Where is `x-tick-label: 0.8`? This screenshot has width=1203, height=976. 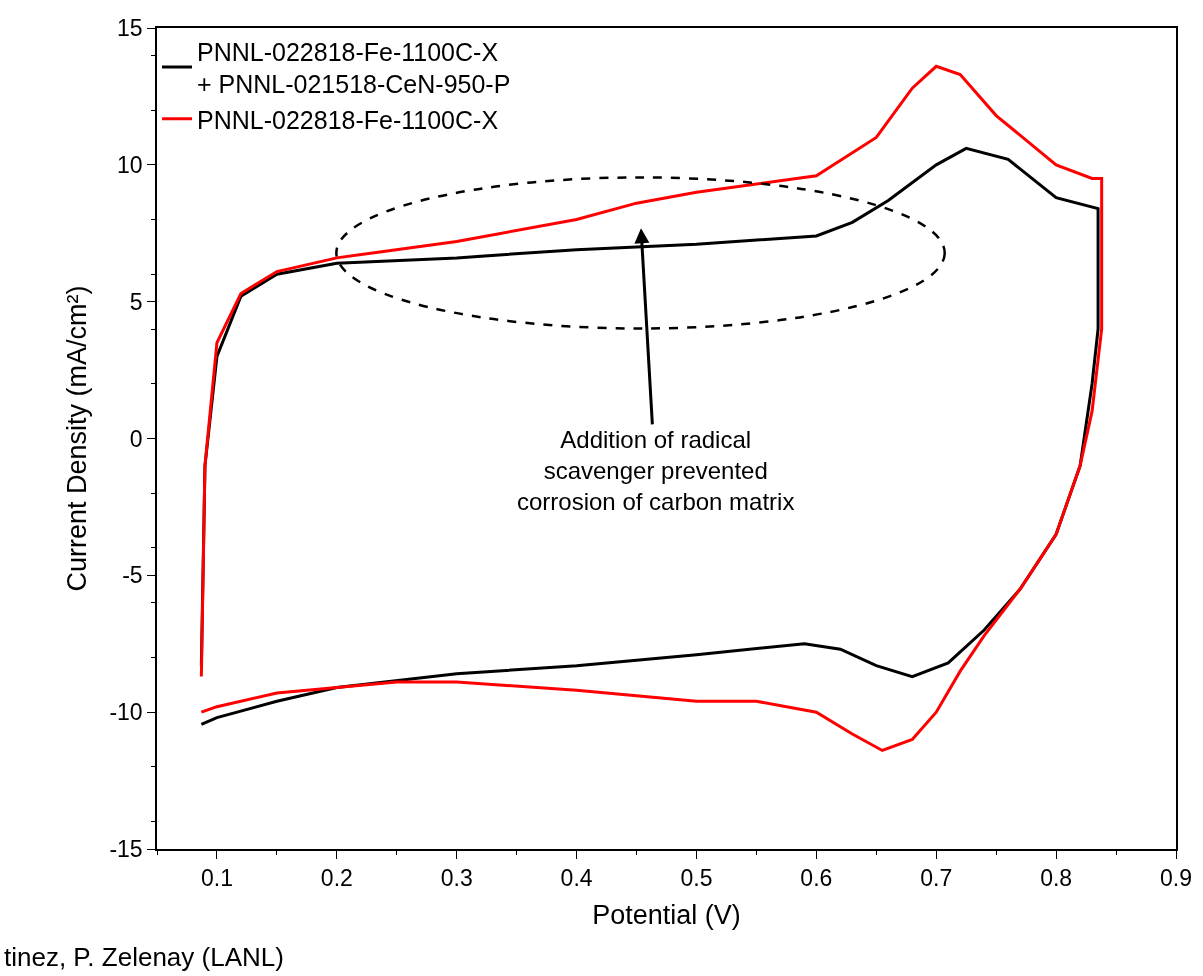
x-tick-label: 0.8 is located at coordinates (1056, 878).